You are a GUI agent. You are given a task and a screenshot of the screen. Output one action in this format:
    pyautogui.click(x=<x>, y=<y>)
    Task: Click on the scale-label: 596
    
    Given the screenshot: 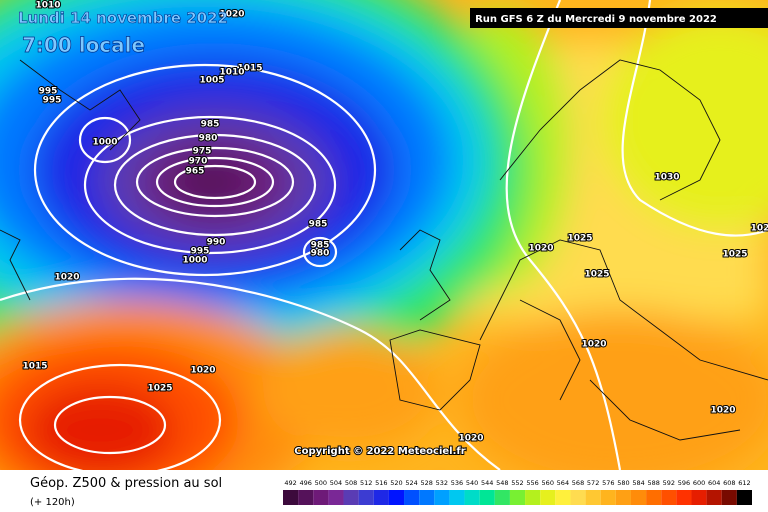 What is the action you would take?
    pyautogui.click(x=684, y=483)
    